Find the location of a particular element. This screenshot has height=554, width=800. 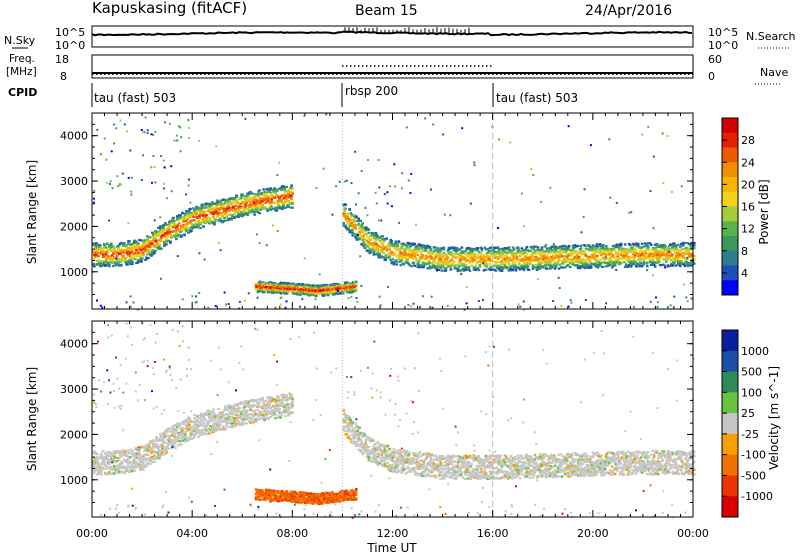

colorbar-tick-label: 28 is located at coordinates (748, 140).